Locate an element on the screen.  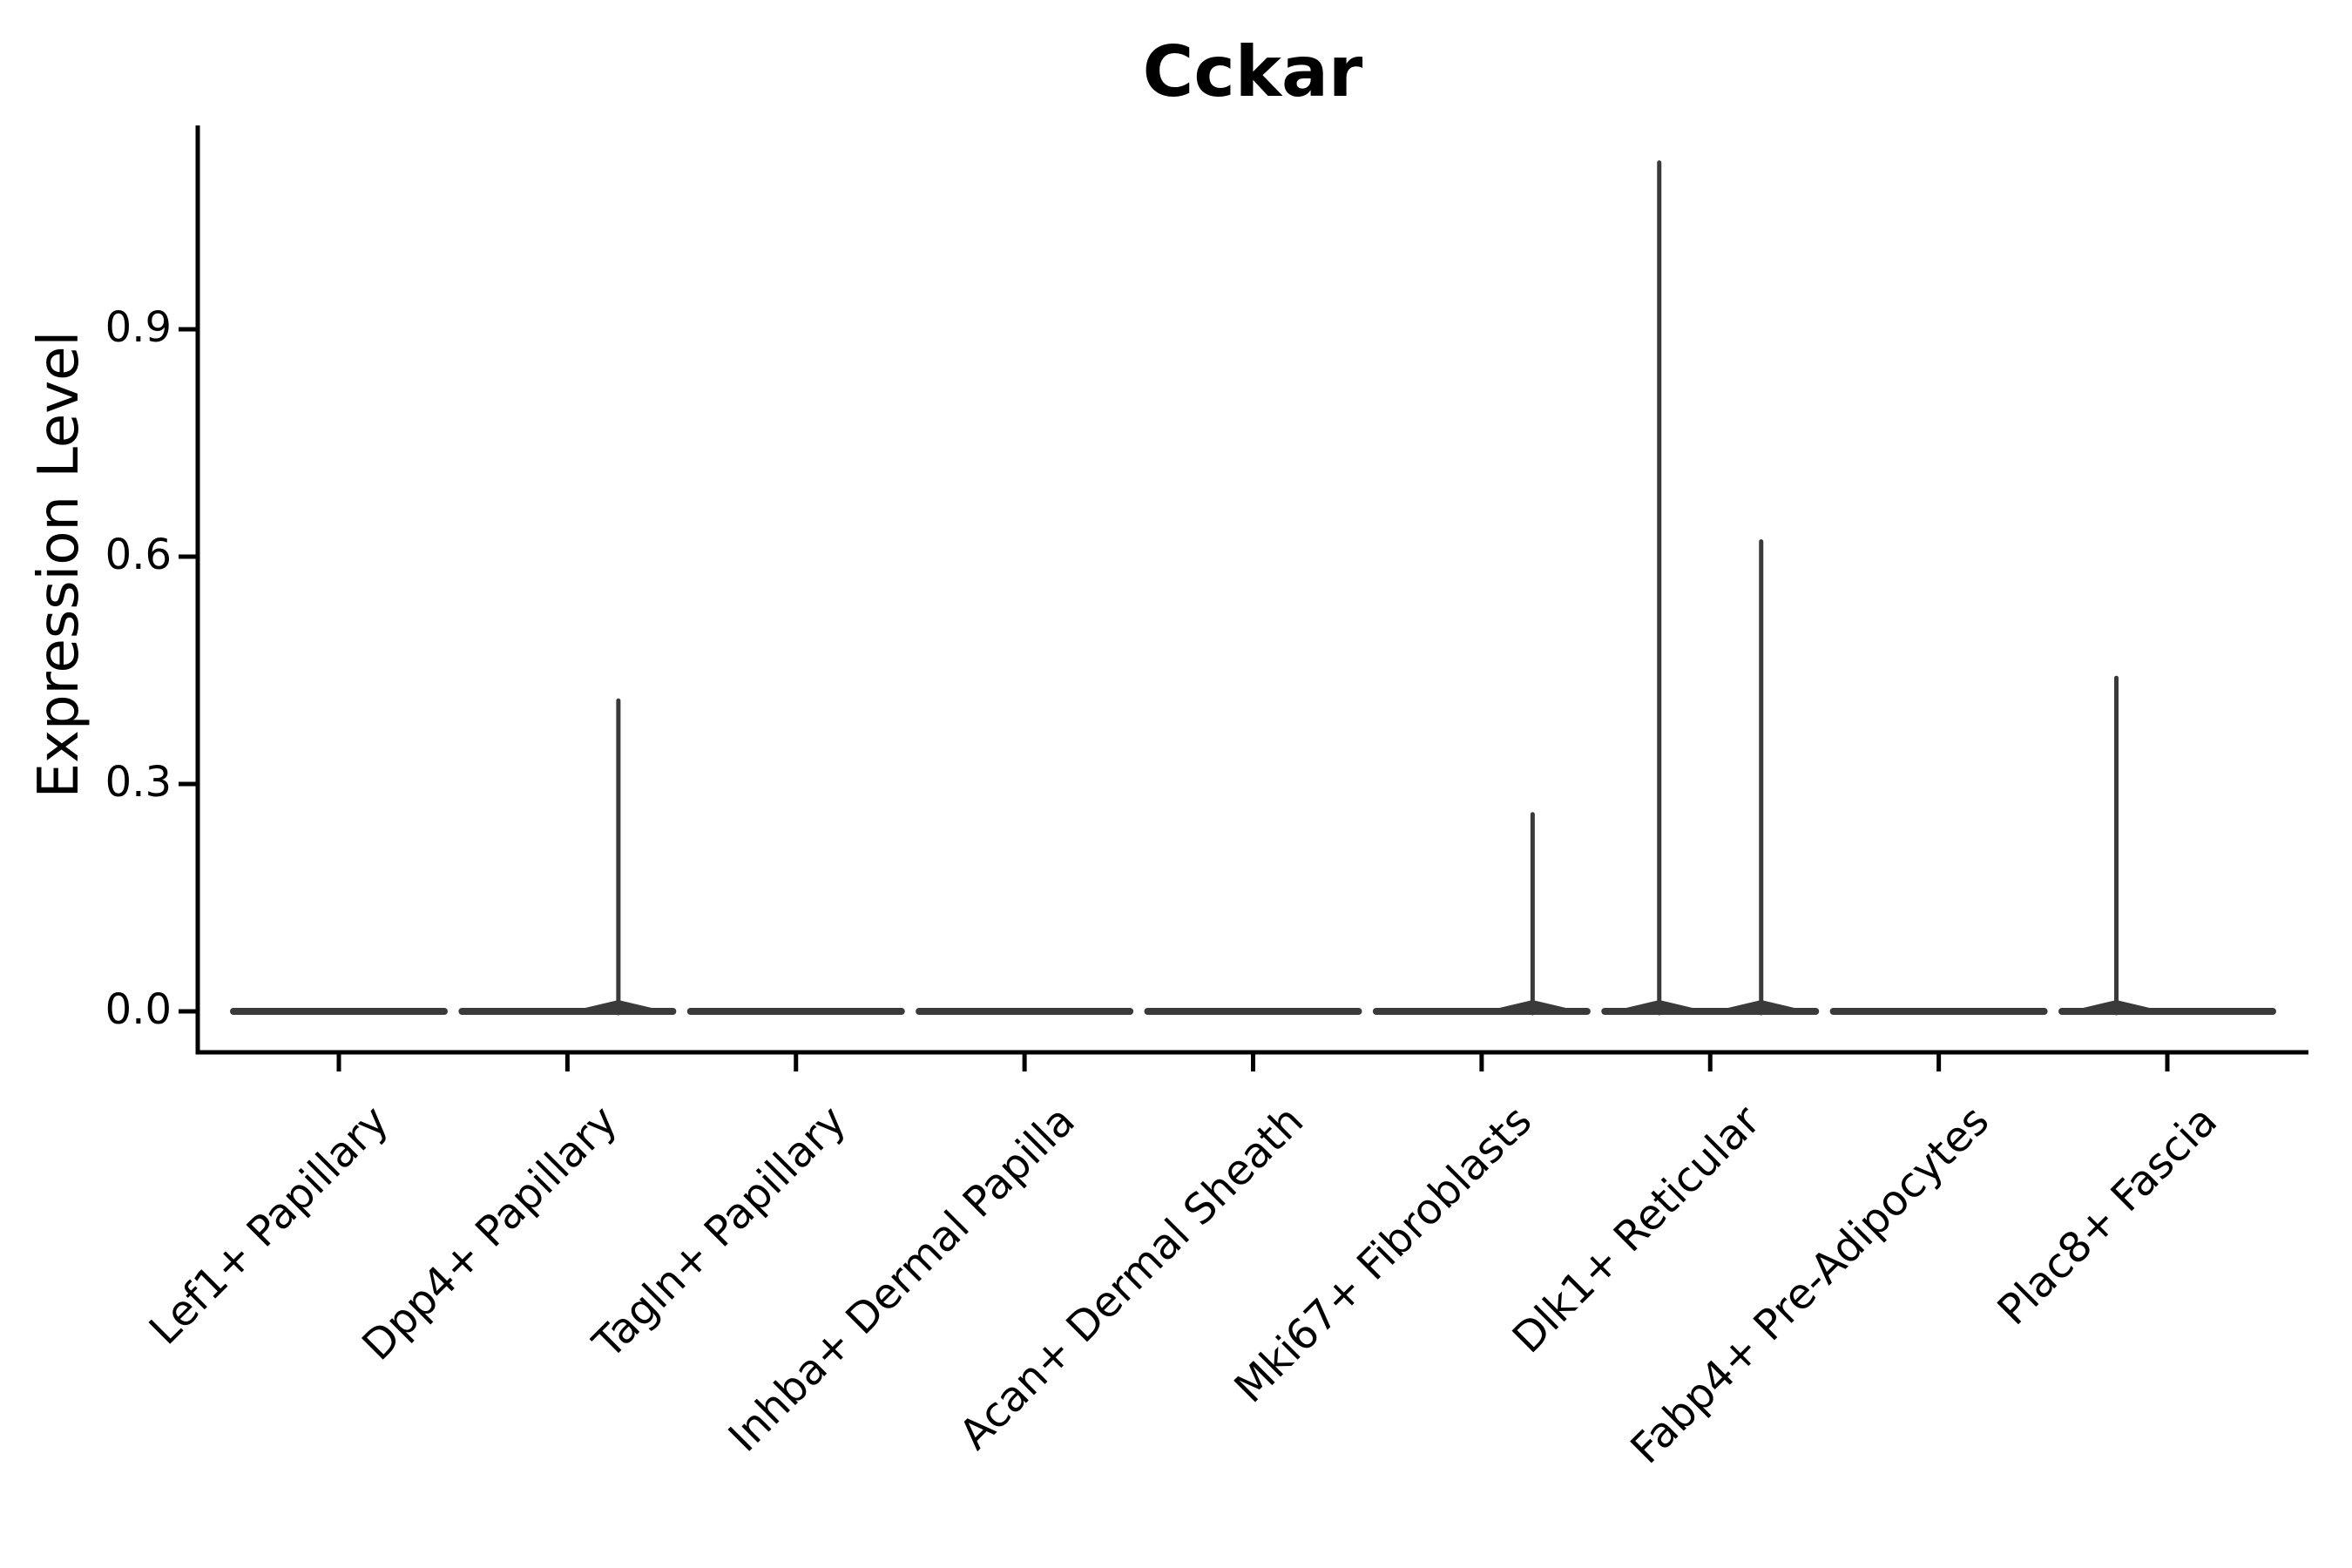
chart-title: Cckar is located at coordinates (1252, 71).